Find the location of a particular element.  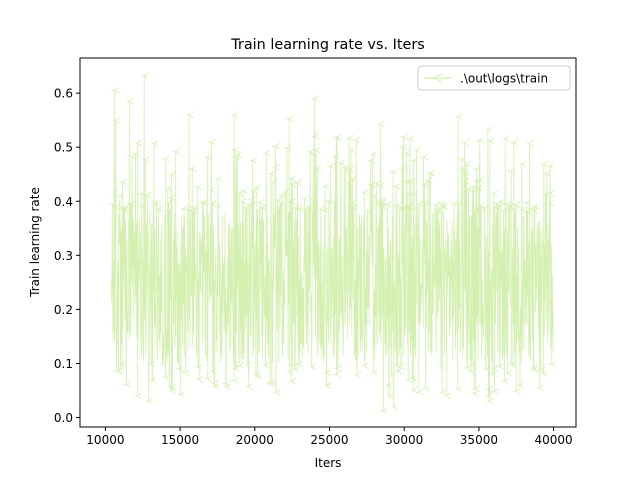

x-tick-label: 35000 is located at coordinates (479, 440).